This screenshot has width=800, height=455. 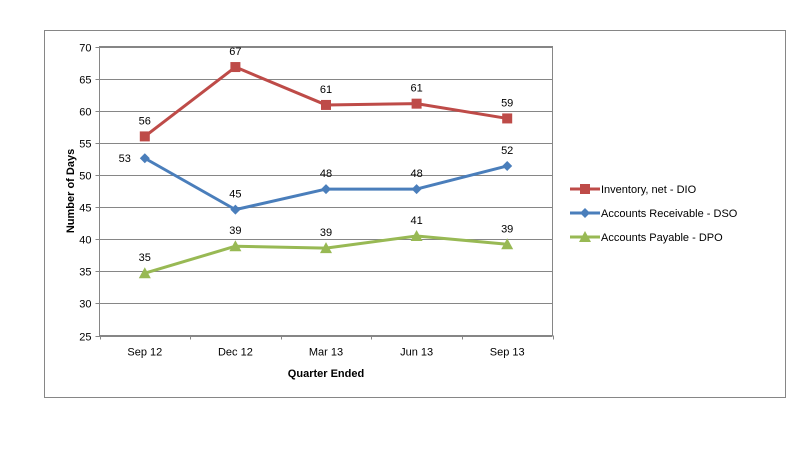 I want to click on y-tick-label: 50, so click(x=85, y=177).